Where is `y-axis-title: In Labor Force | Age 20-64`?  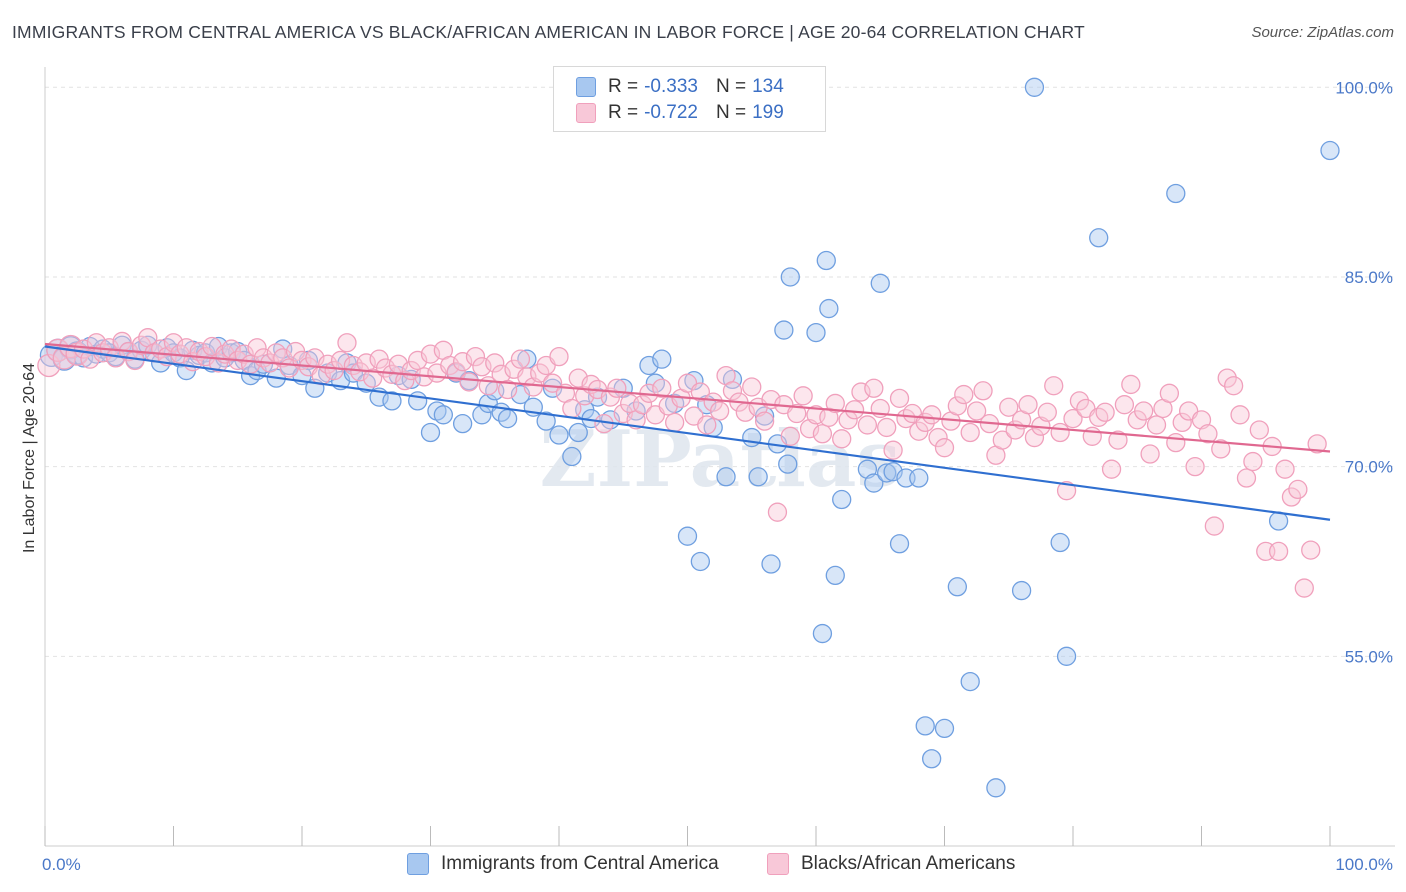
y-axis-title: In Labor Force | Age 20-64 is located at coordinates (29, 458).